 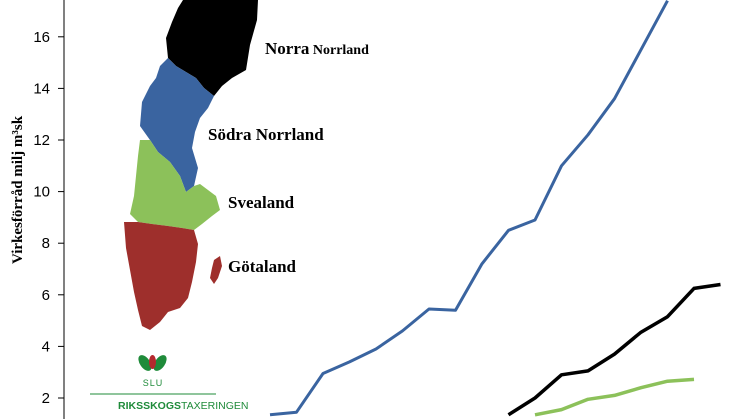 I want to click on label-norra-main: Norra, so click(x=287, y=48).